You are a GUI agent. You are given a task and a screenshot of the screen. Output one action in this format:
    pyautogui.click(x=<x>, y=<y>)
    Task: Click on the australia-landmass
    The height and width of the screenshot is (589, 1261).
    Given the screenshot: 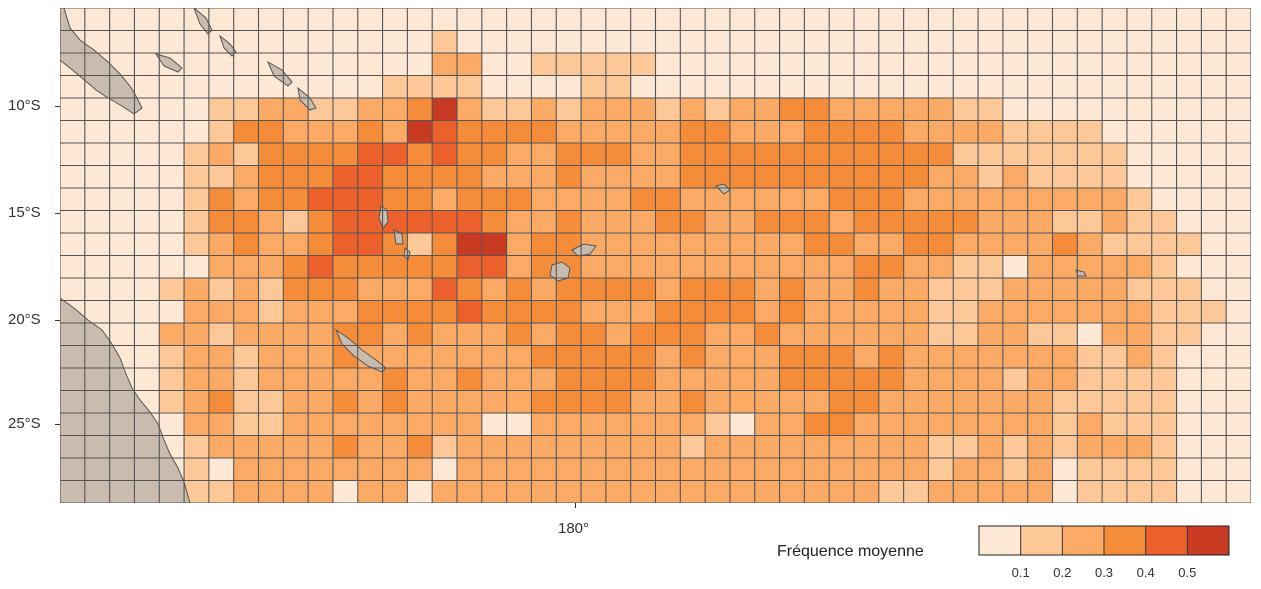 What is the action you would take?
    pyautogui.click(x=125, y=400)
    